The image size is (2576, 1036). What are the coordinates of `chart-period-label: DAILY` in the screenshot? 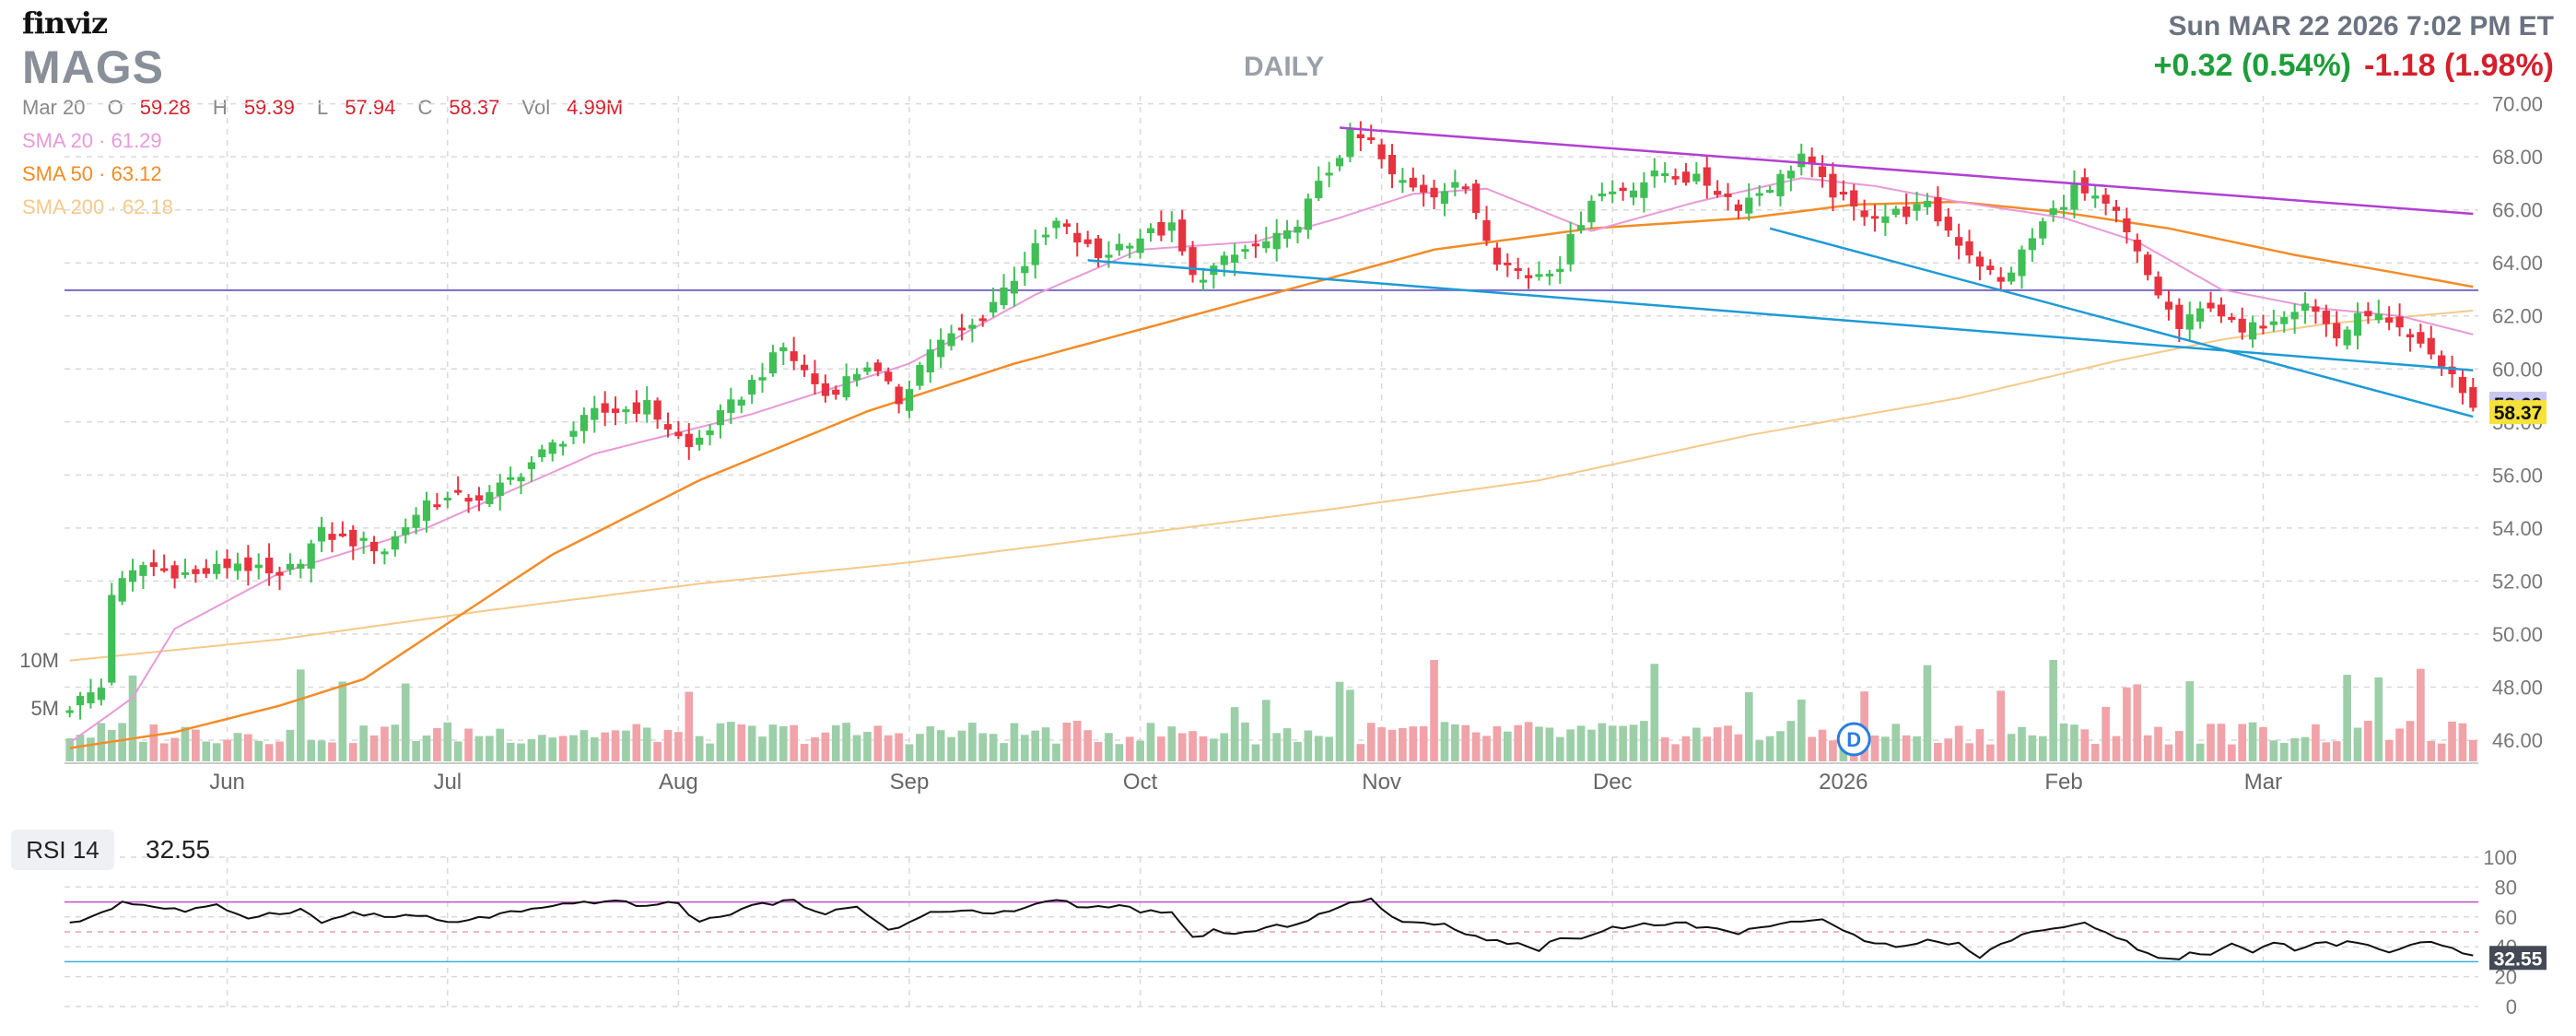 It's located at (1284, 67).